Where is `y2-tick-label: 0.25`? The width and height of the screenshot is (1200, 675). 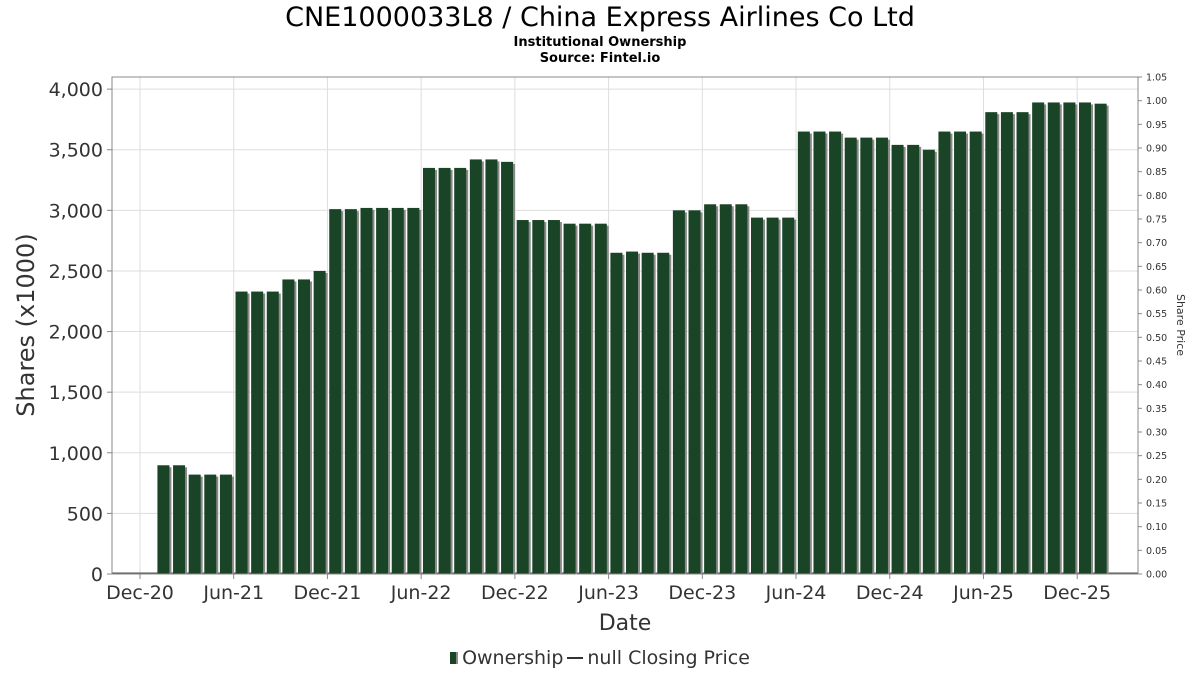 y2-tick-label: 0.25 is located at coordinates (1156, 456).